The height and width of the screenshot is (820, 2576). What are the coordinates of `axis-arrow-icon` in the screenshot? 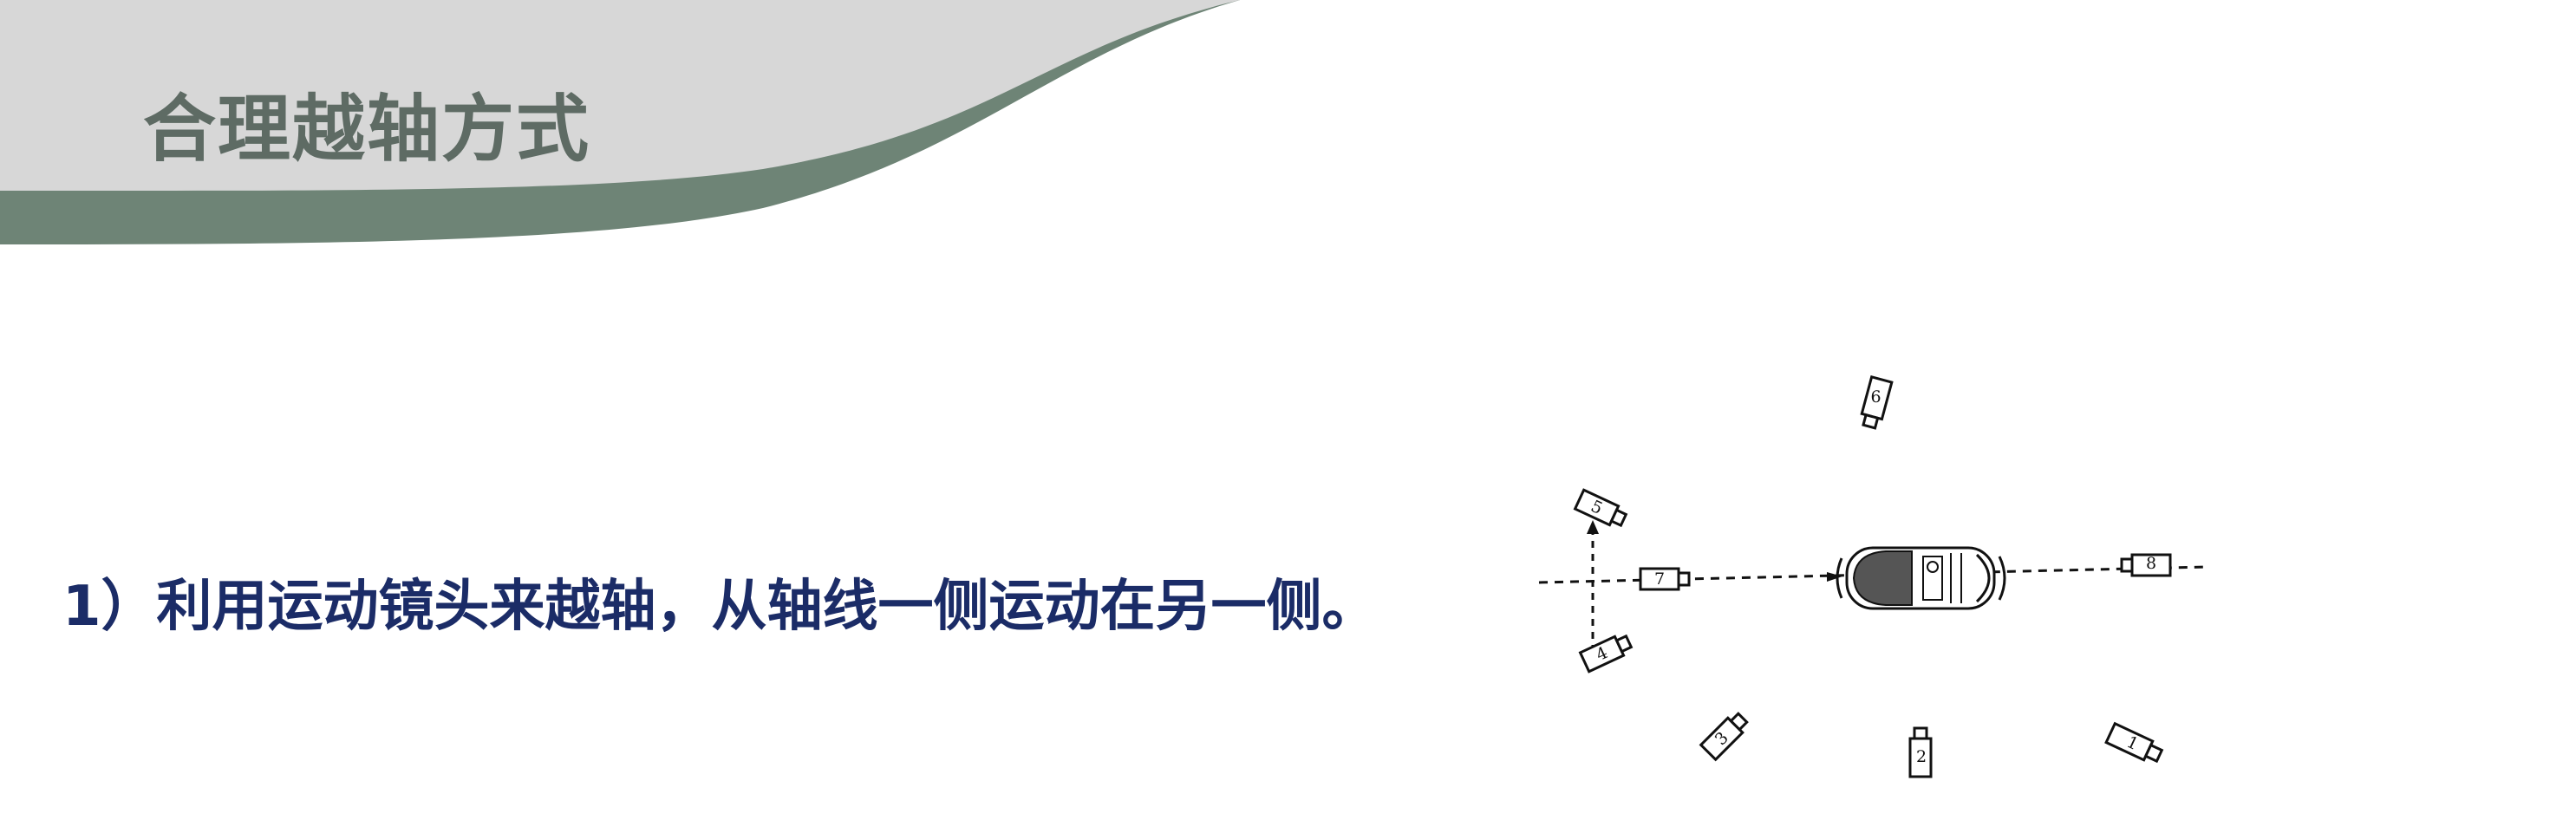 It's located at (1835, 577).